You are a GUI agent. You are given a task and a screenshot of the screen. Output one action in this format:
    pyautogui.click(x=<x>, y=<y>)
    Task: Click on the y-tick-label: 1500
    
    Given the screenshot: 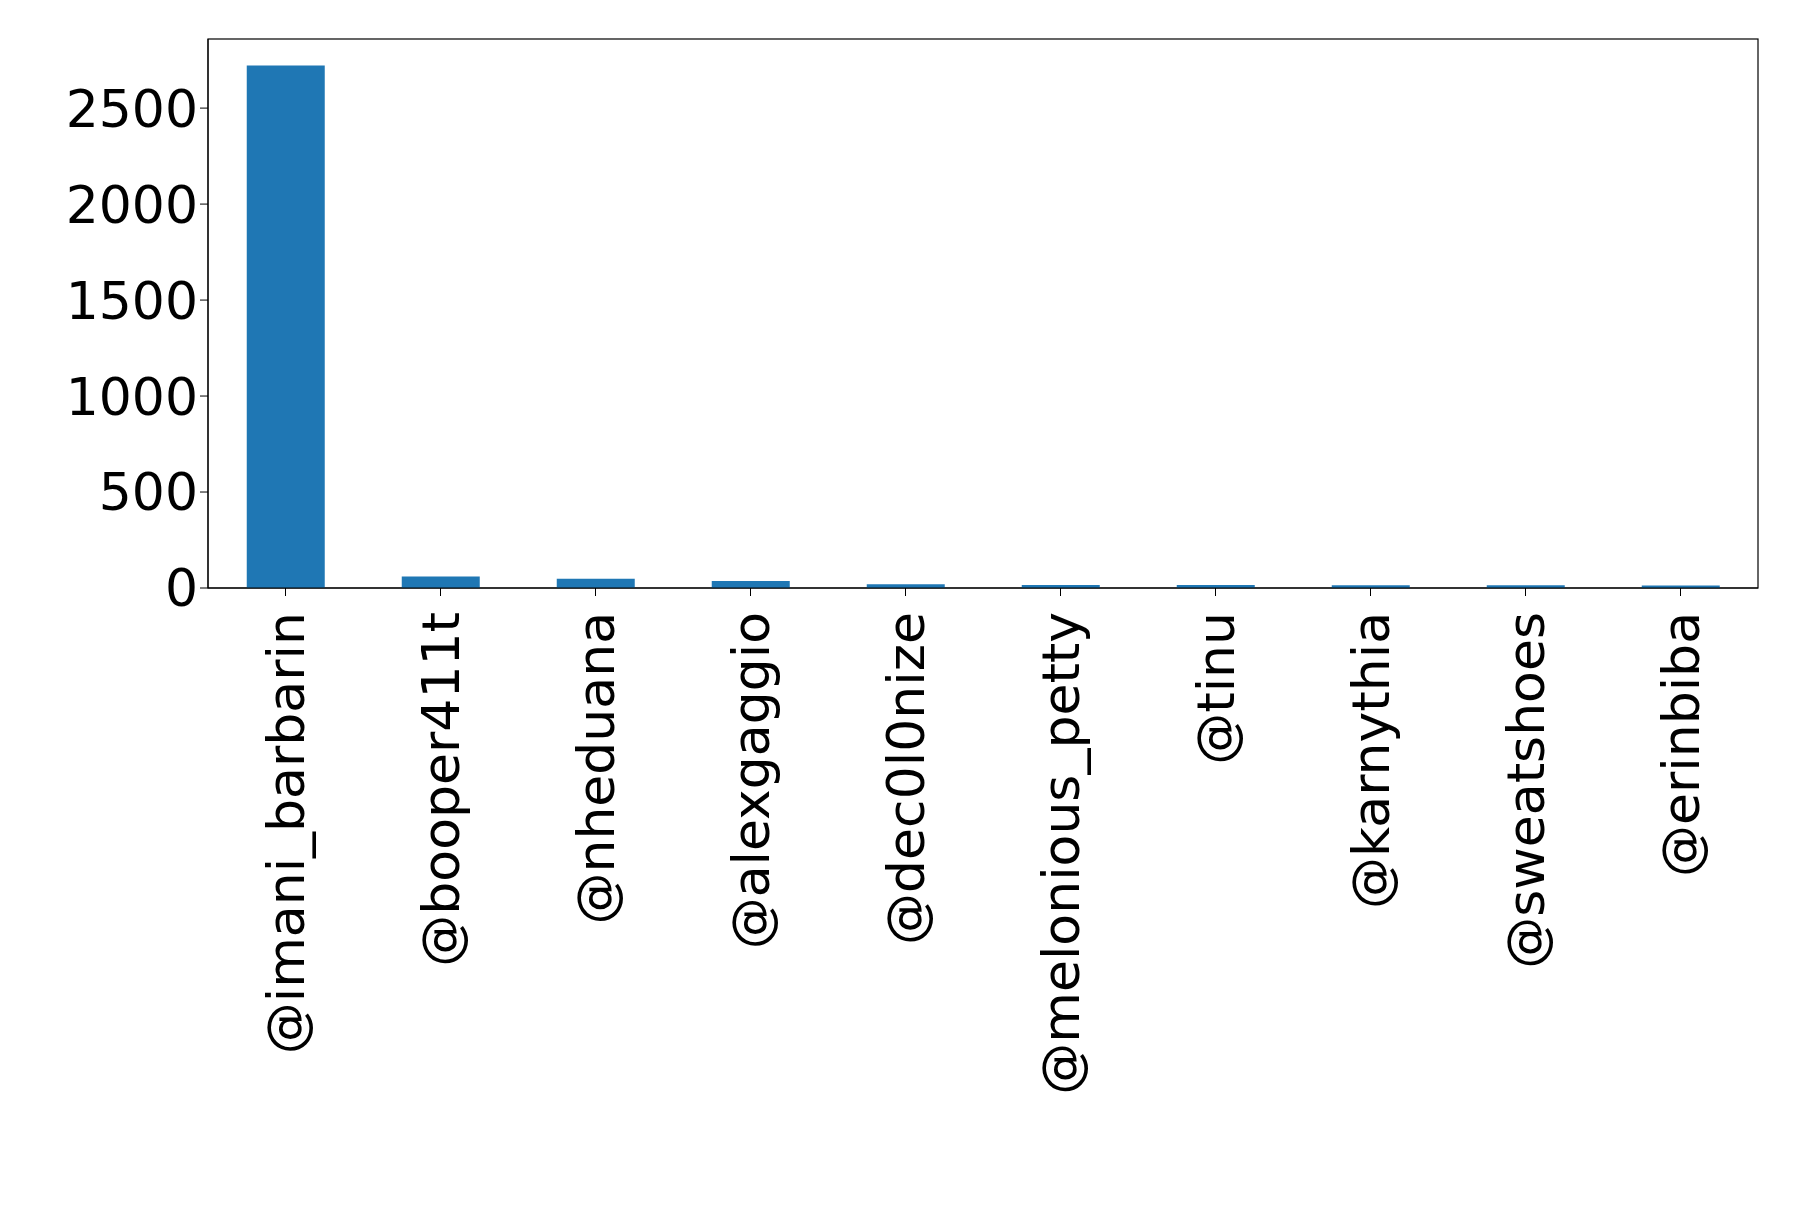 What is the action you would take?
    pyautogui.click(x=131, y=300)
    